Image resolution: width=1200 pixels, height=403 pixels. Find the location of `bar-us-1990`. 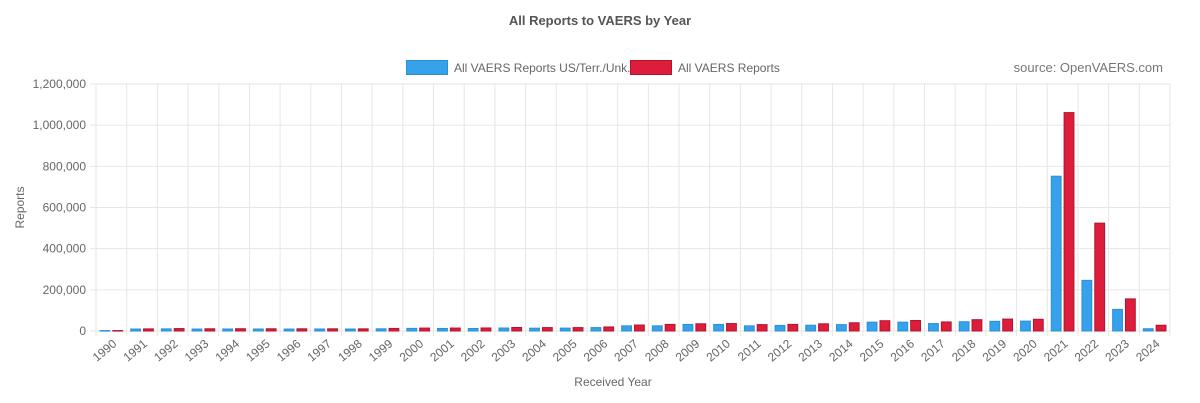

bar-us-1990 is located at coordinates (105, 331).